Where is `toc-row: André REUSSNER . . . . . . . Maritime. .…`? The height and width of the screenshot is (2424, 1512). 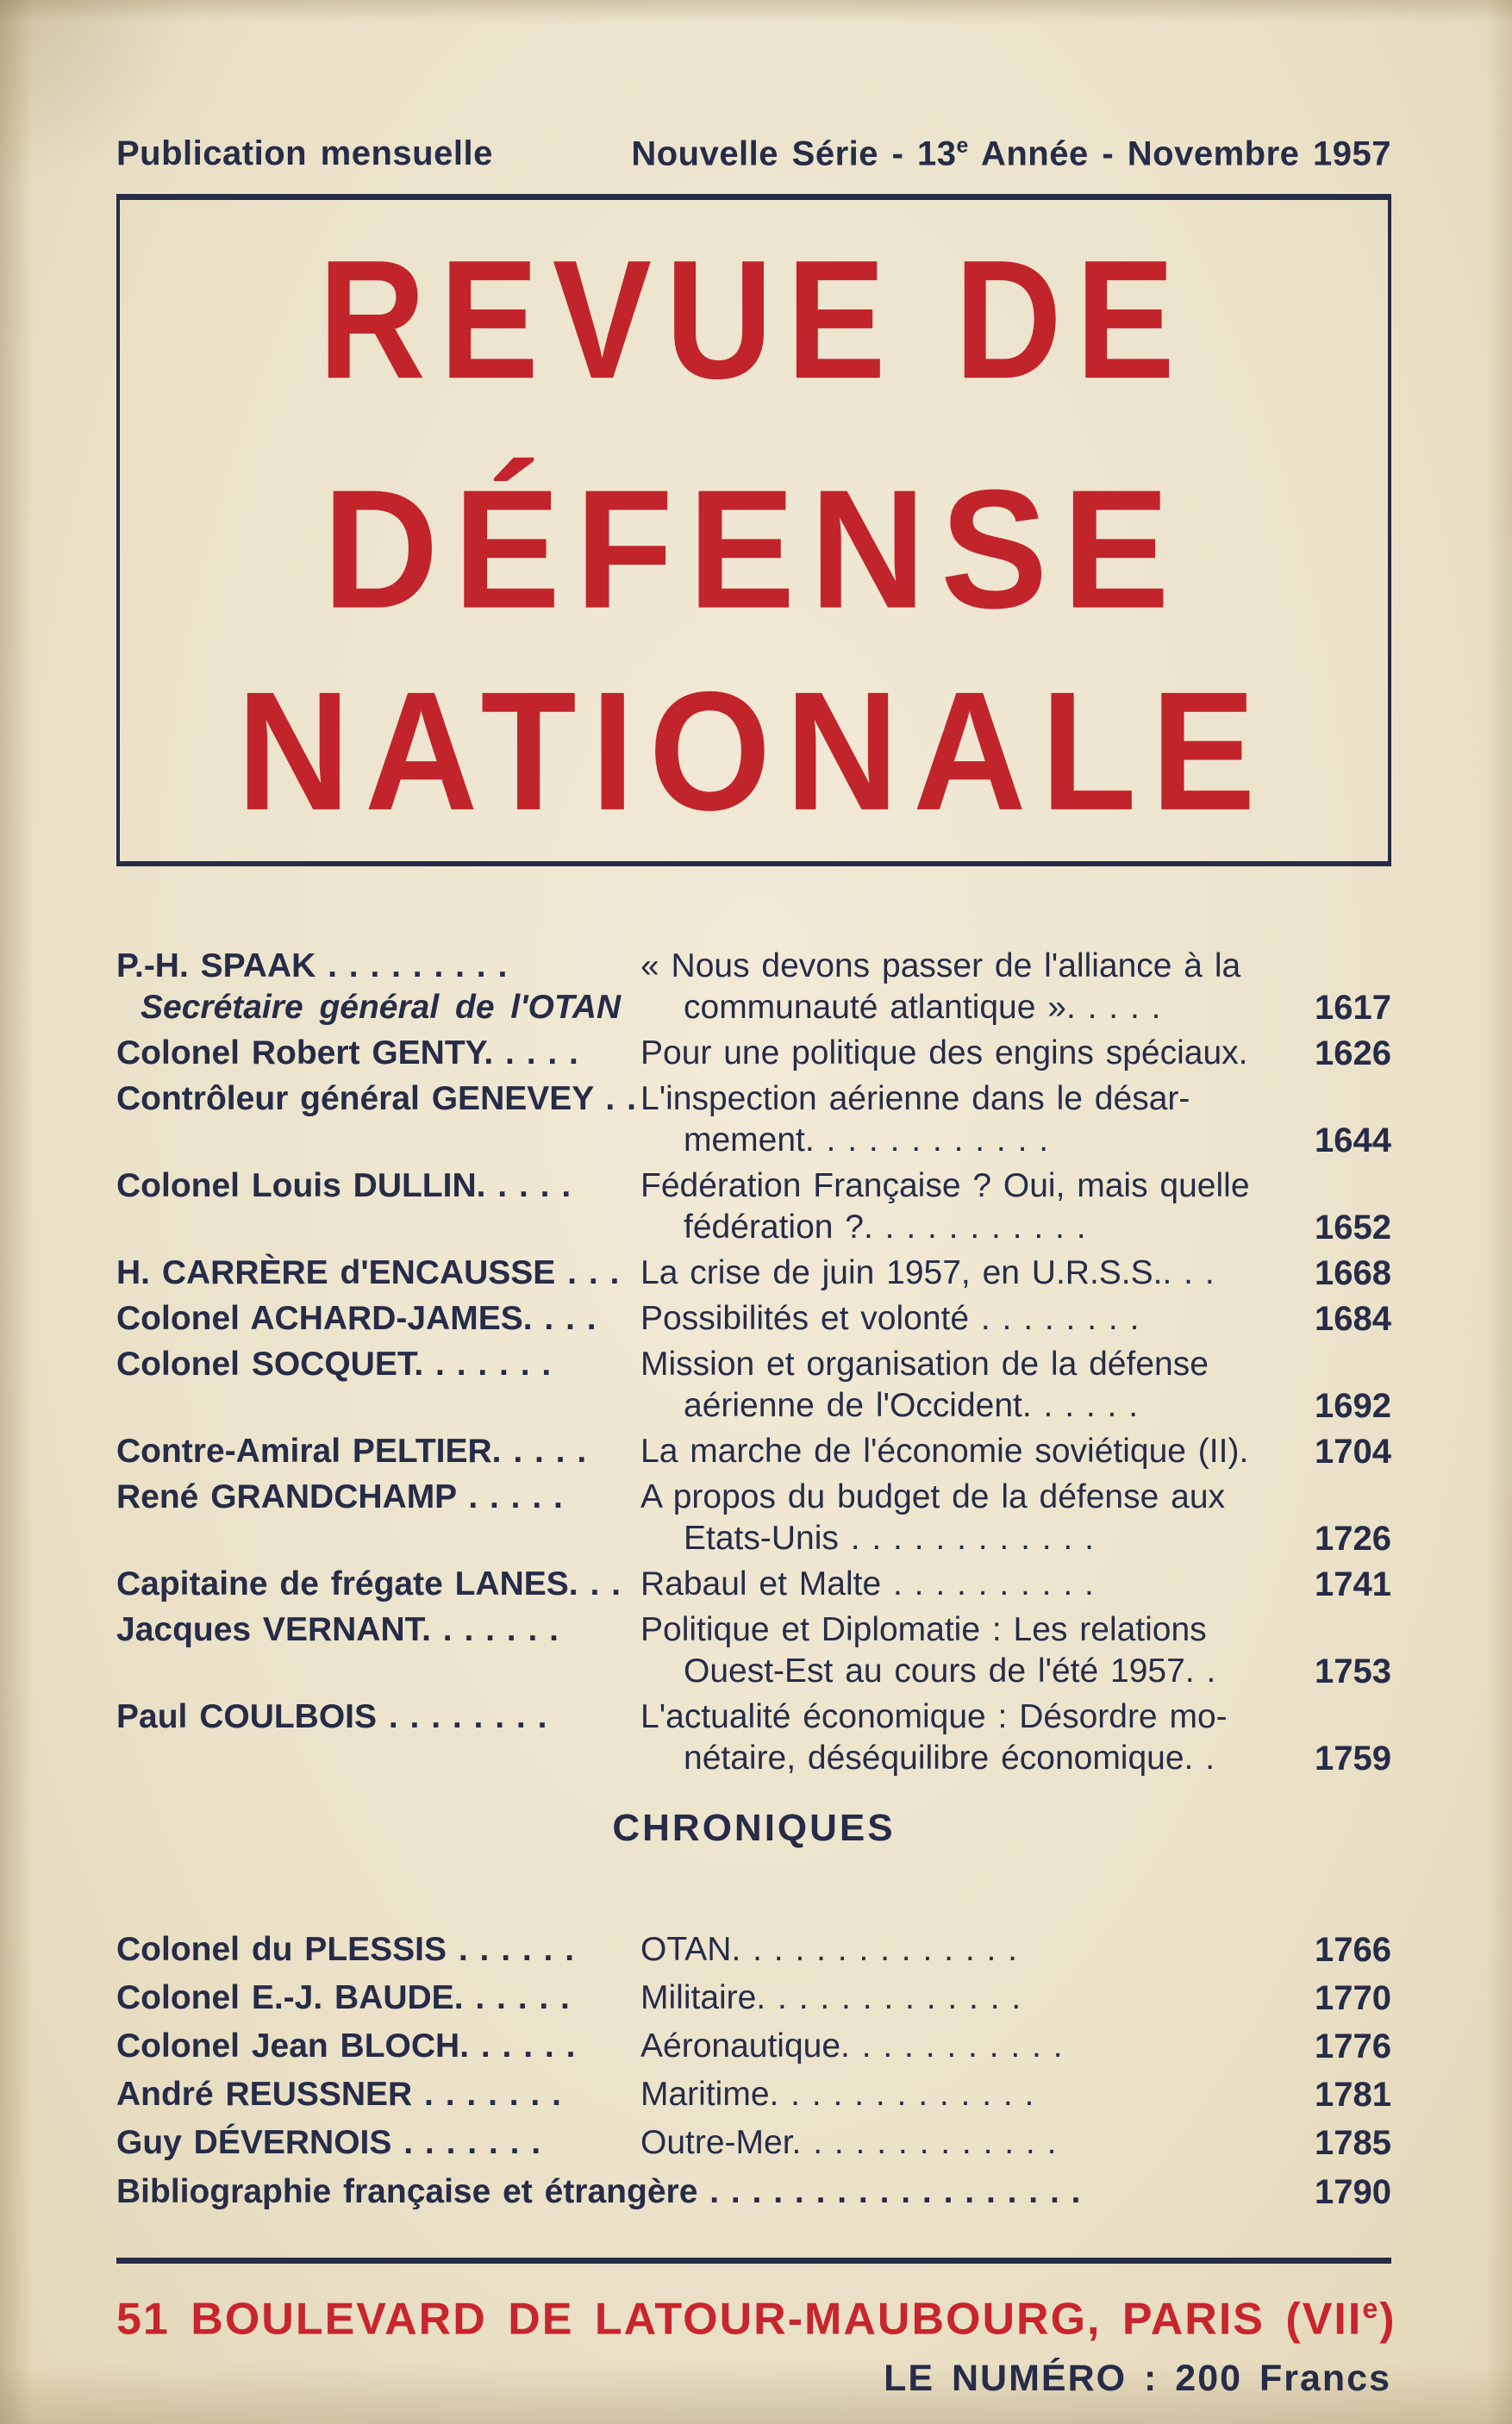 toc-row: André REUSSNER . . . . . . . Maritime. .… is located at coordinates (753, 2094).